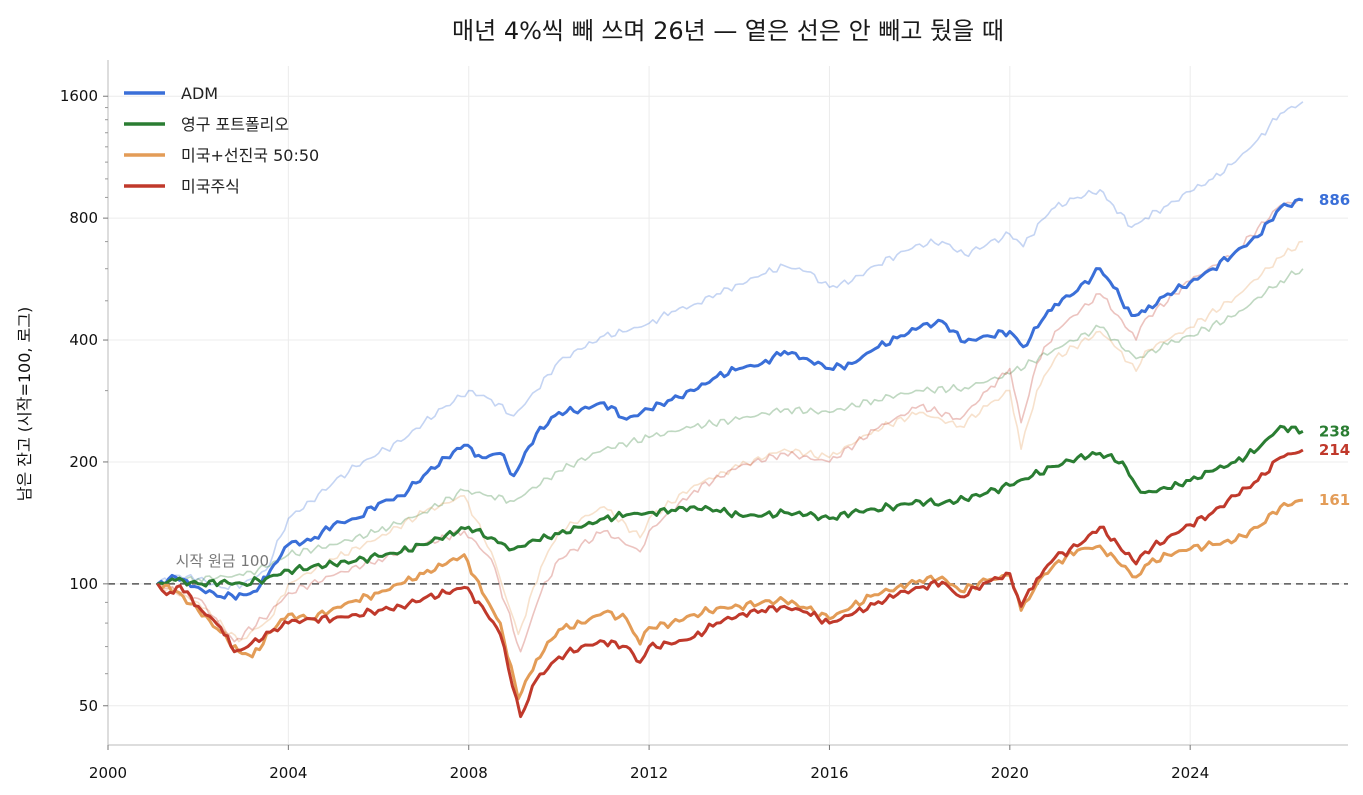  I want to click on chart-title: 매년 4%씩 빼 쓰며 26년 — 옅은 선은 안 빼고 뒀을 때, so click(728, 31).